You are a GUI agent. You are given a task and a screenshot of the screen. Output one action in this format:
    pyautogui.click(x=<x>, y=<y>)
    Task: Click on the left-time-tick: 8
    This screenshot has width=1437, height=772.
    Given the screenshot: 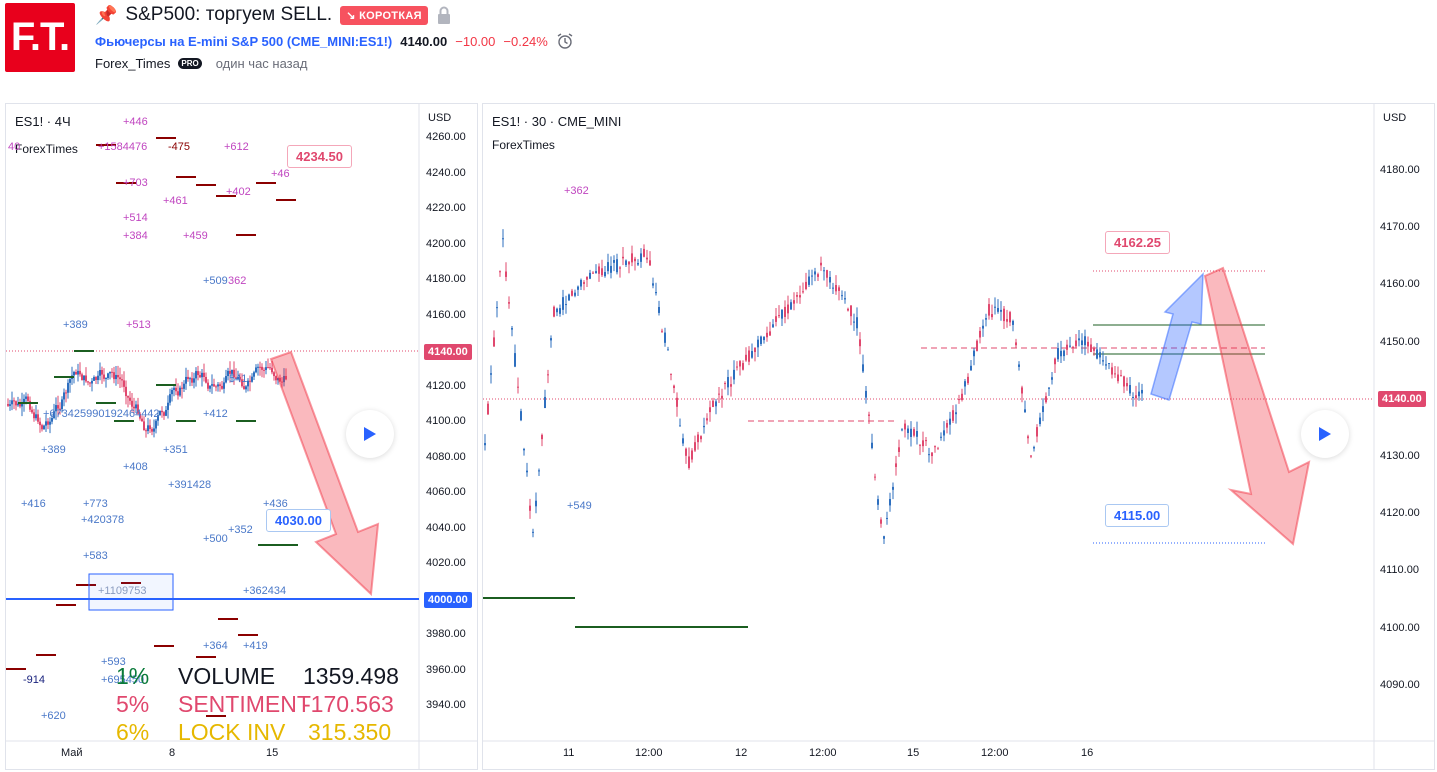 What is the action you would take?
    pyautogui.click(x=172, y=753)
    